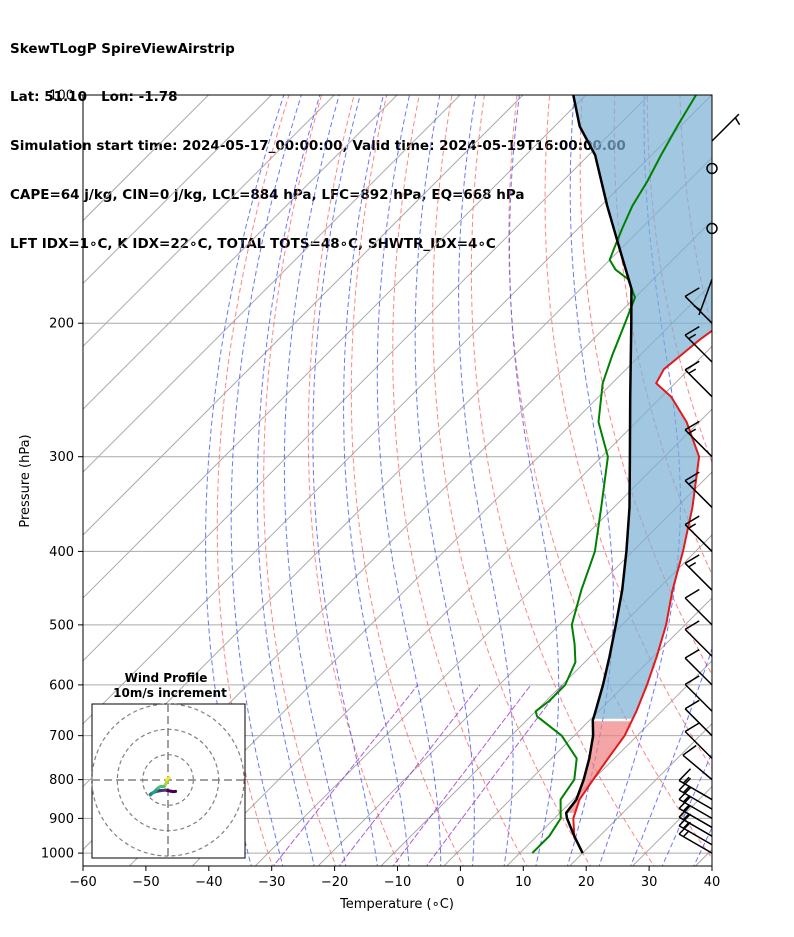 The height and width of the screenshot is (937, 794). I want to click on y-tick-label: 800, so click(61, 780).